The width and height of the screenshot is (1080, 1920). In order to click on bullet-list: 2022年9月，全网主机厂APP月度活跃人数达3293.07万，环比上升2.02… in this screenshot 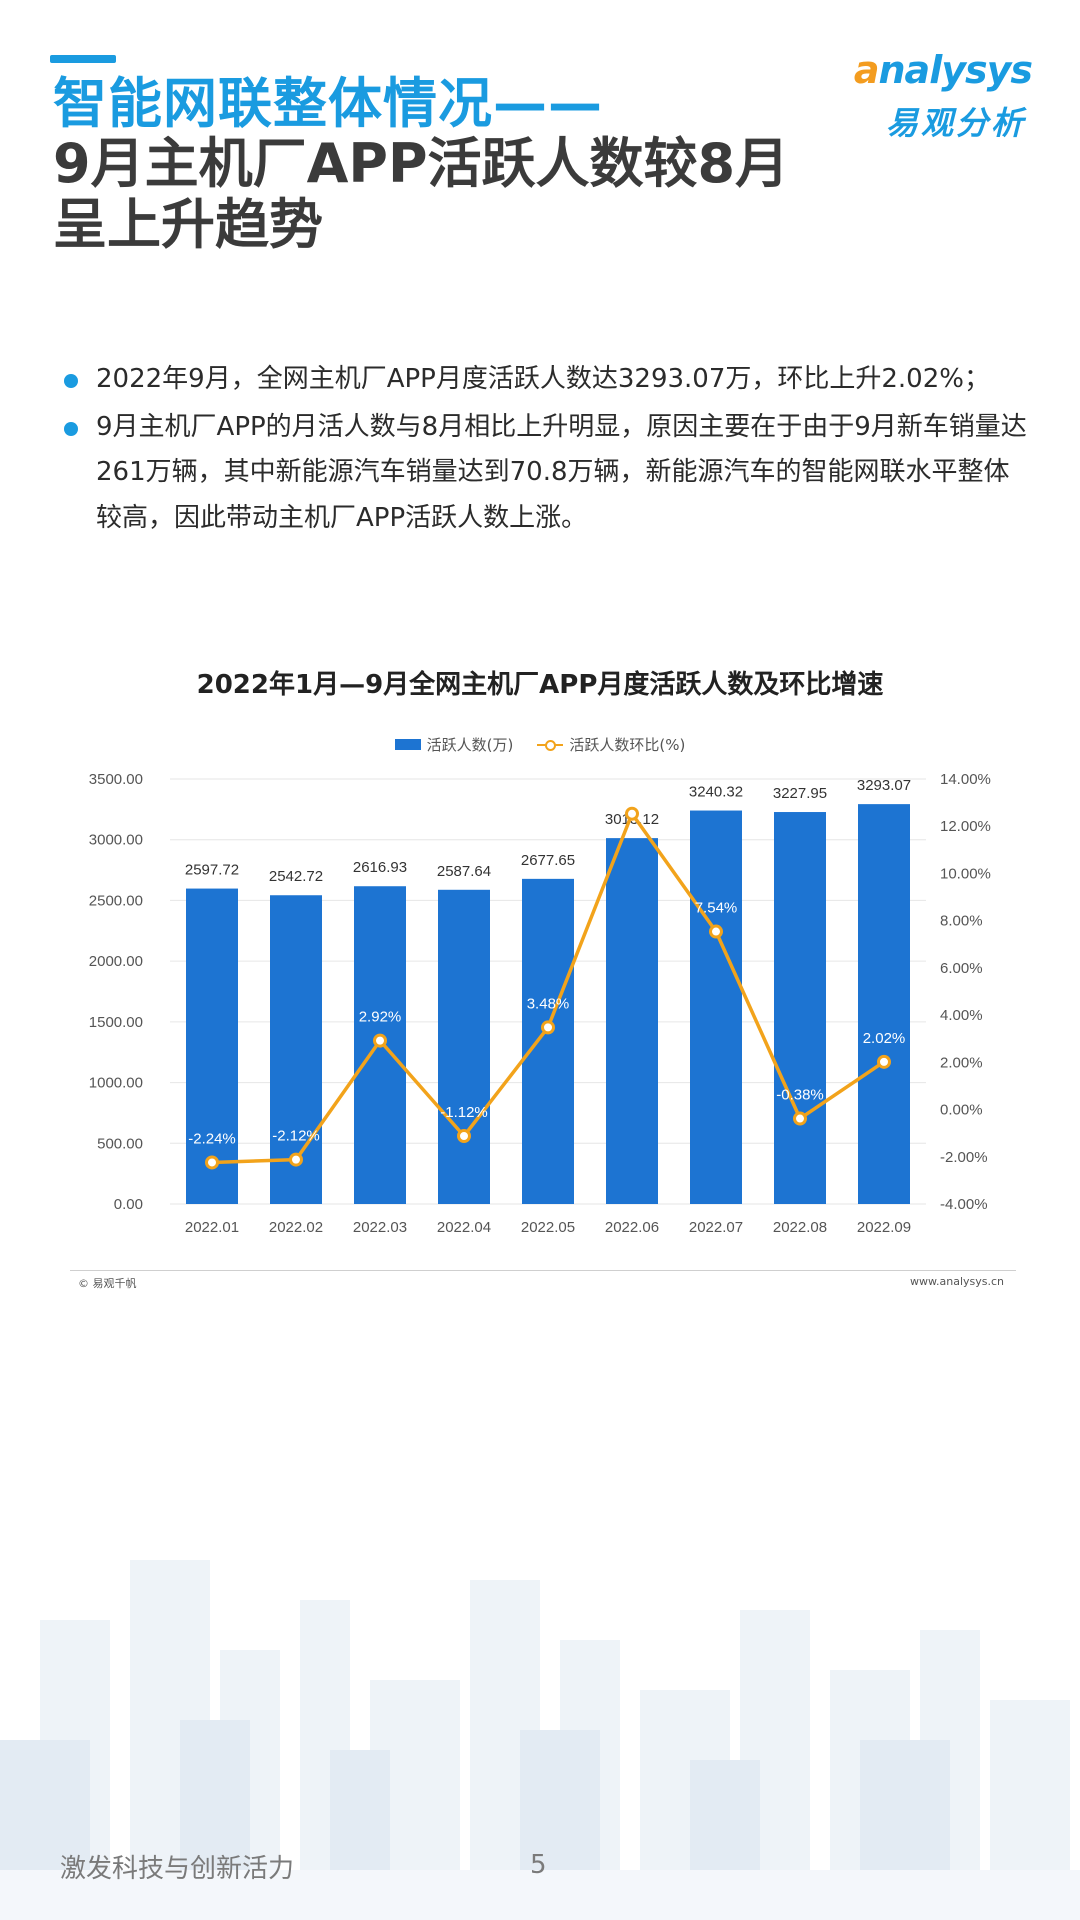, I will do `click(548, 450)`.